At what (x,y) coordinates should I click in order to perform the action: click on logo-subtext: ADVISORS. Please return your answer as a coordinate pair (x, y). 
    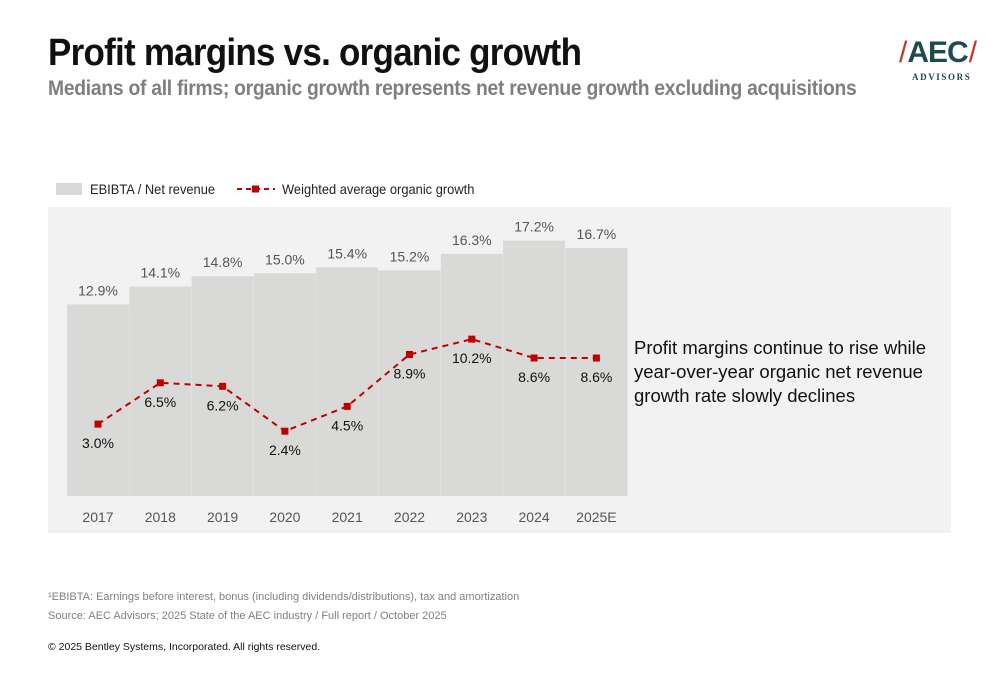
    Looking at the image, I should click on (942, 77).